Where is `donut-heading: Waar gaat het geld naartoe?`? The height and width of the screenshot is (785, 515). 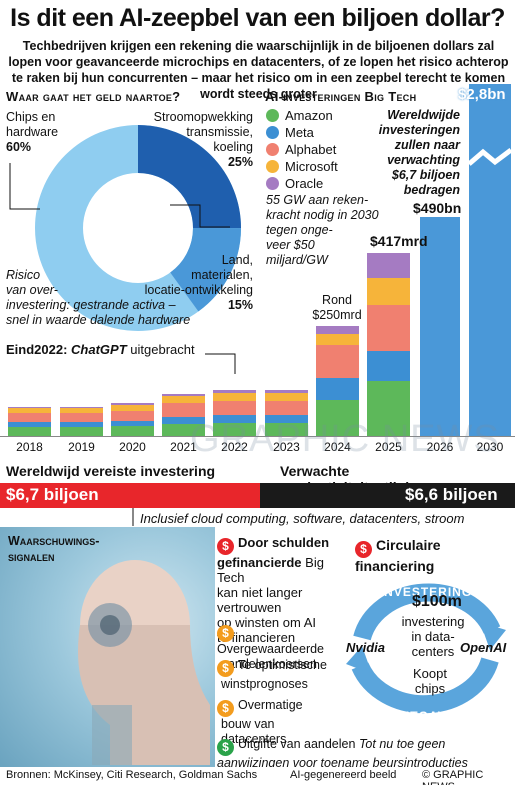 donut-heading: Waar gaat het geld naartoe? is located at coordinates (93, 96).